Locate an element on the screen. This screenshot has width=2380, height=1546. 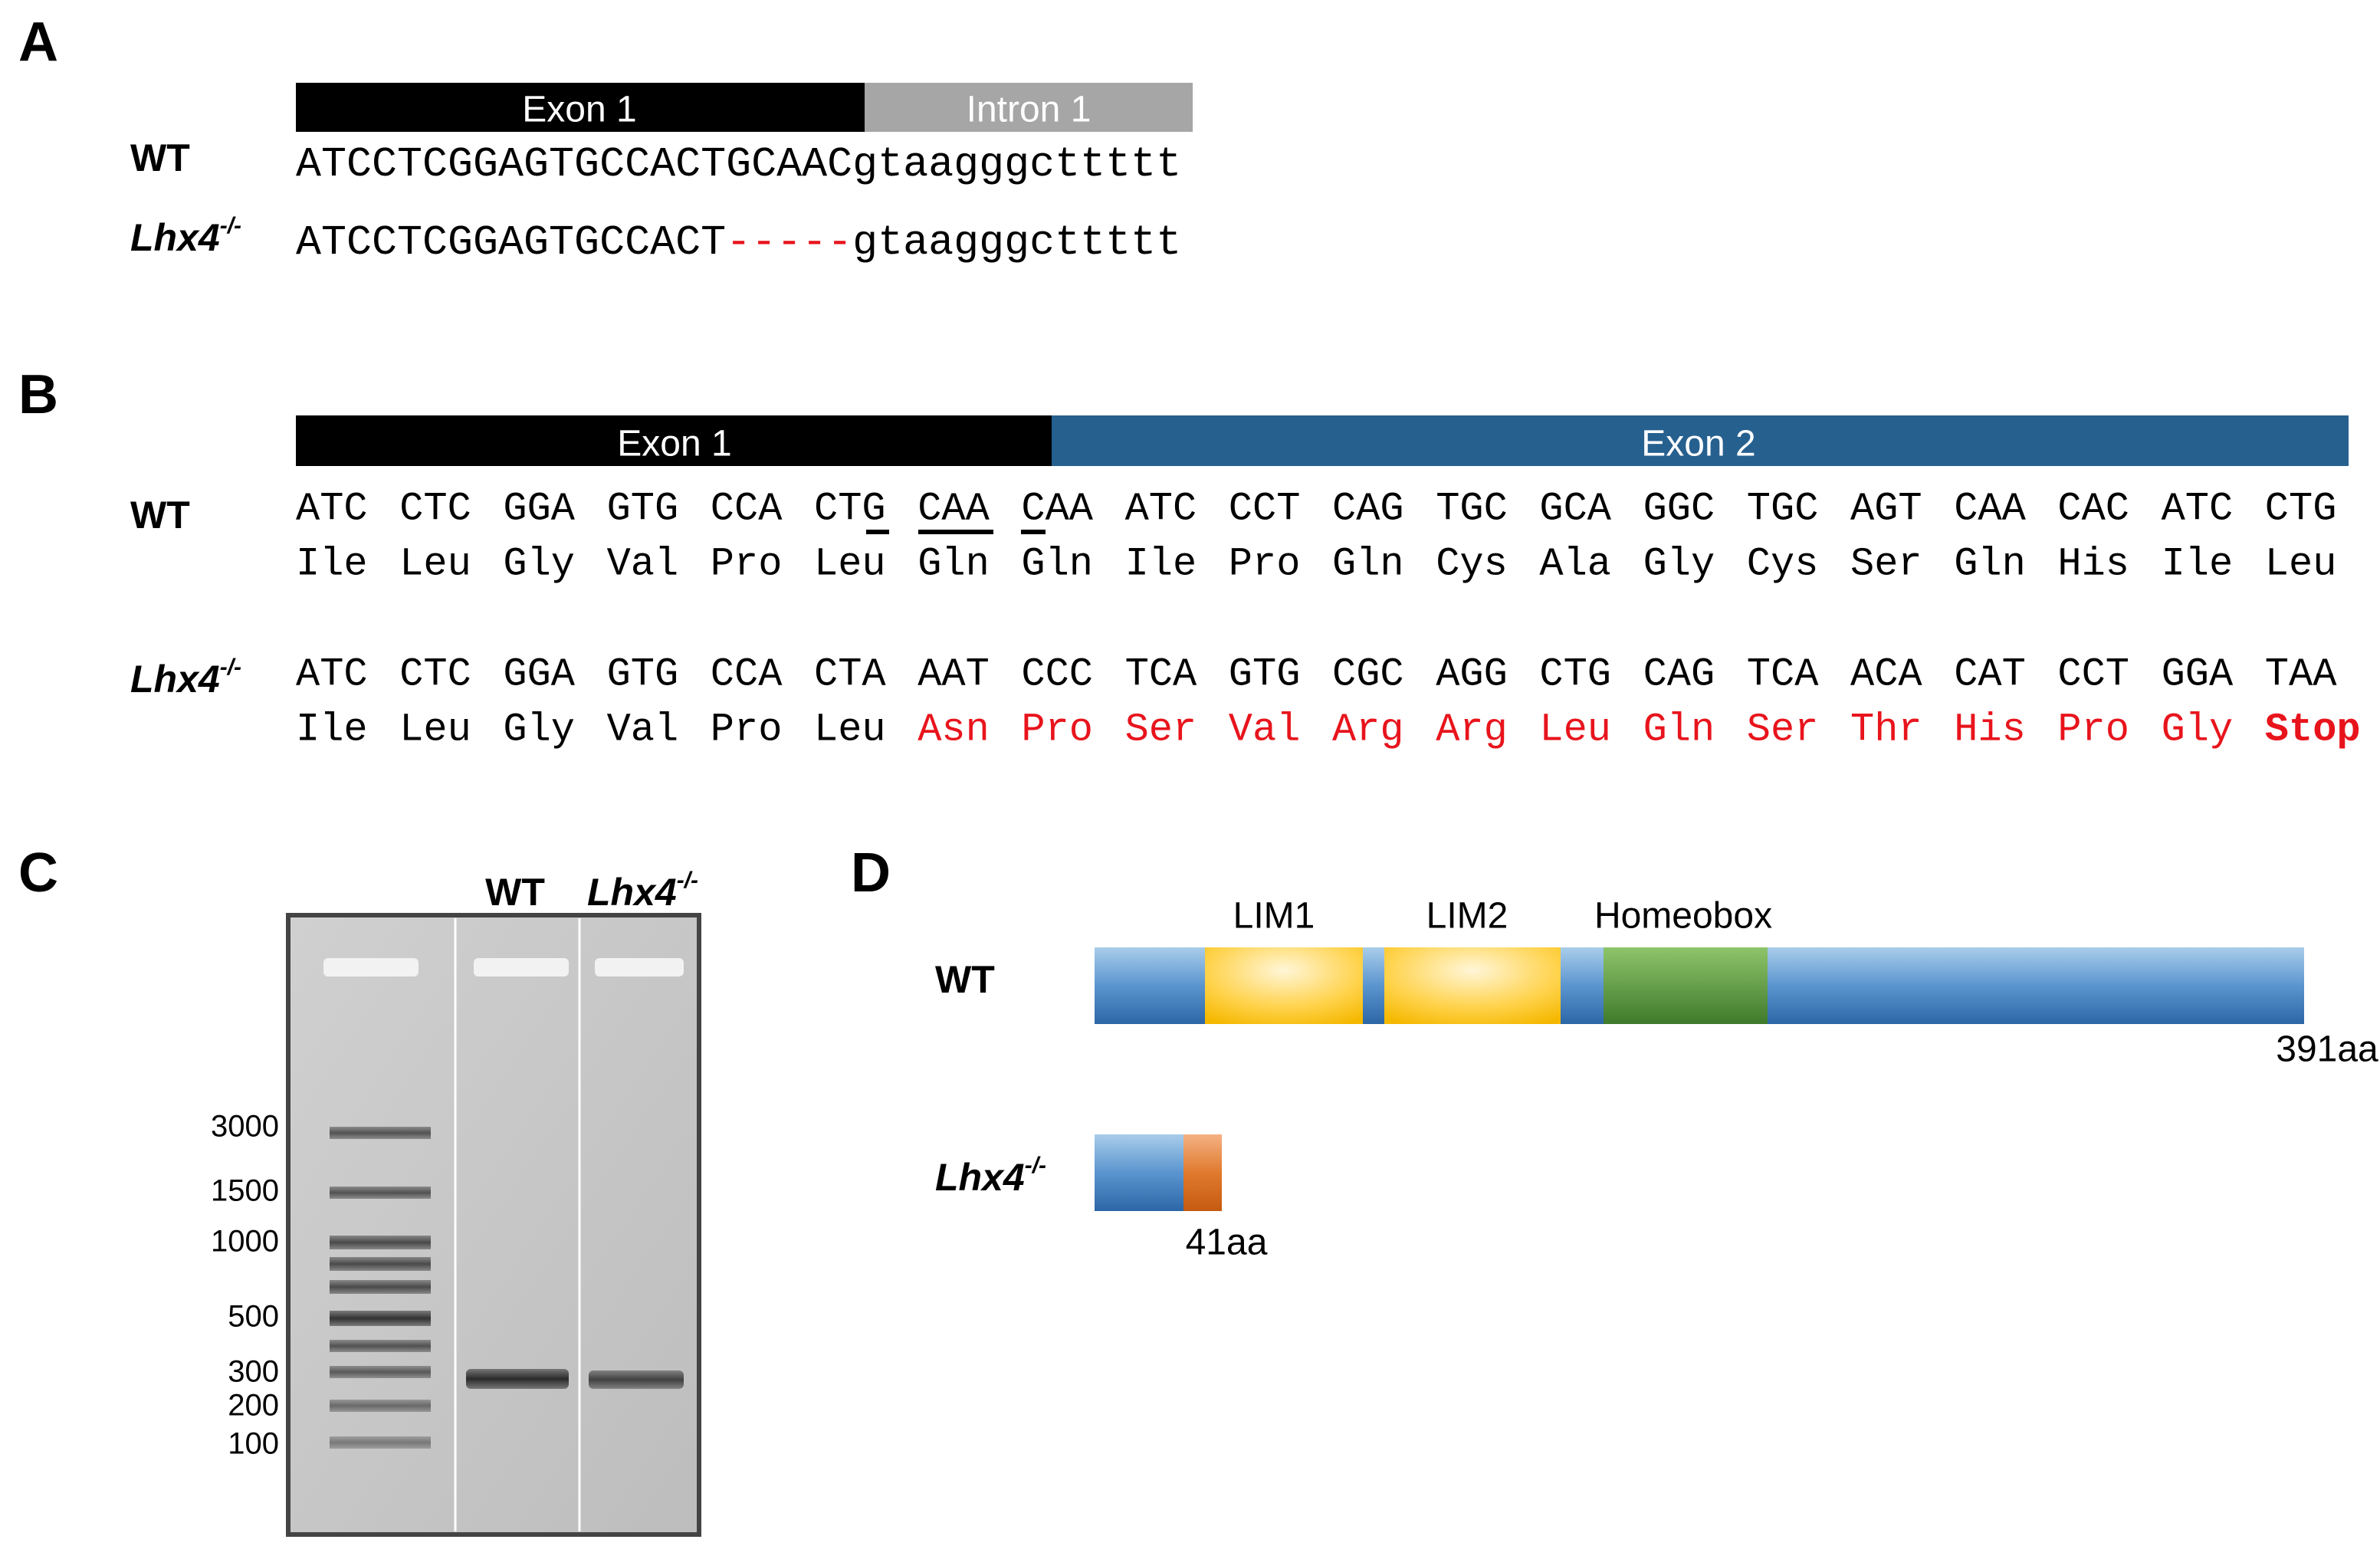
exon1-bar is located at coordinates (674, 440).